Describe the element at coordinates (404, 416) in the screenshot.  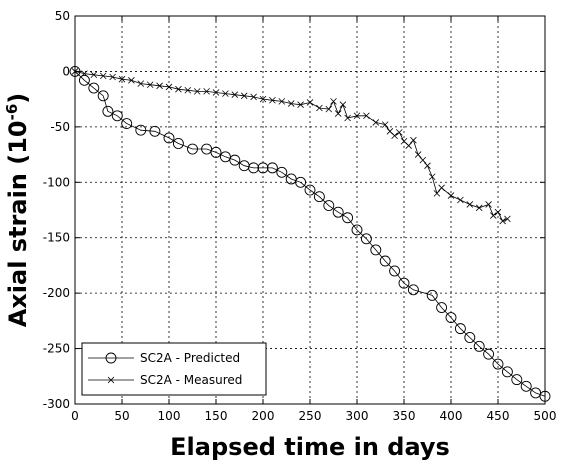
I see `x-tick-label: 350` at that location.